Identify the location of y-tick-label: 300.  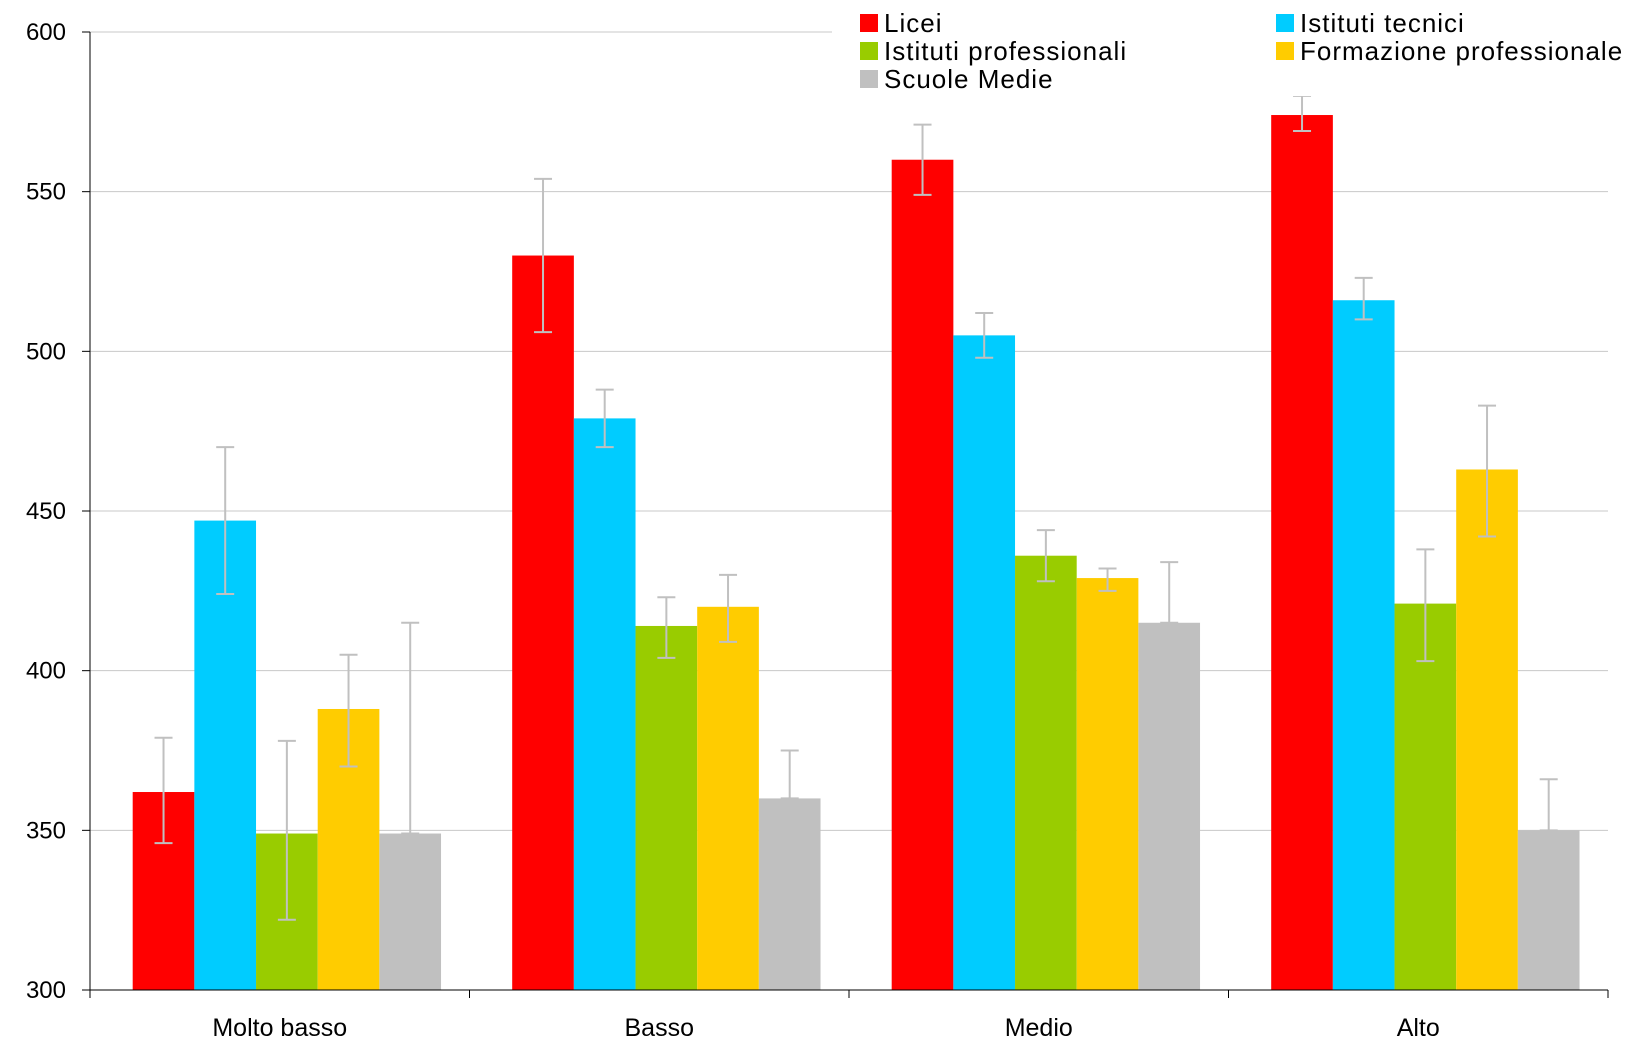
(46, 990).